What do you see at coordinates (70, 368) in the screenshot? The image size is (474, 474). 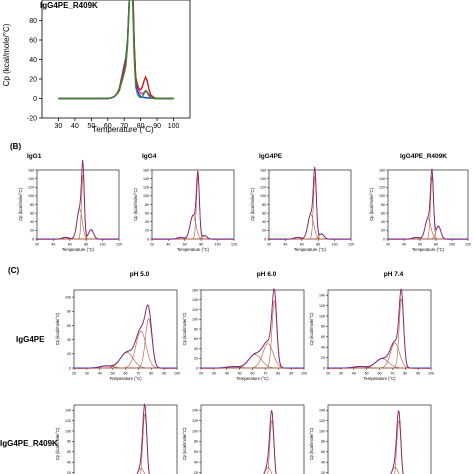 I see `panel-c-row1-plot-0-ytick-label: 0` at bounding box center [70, 368].